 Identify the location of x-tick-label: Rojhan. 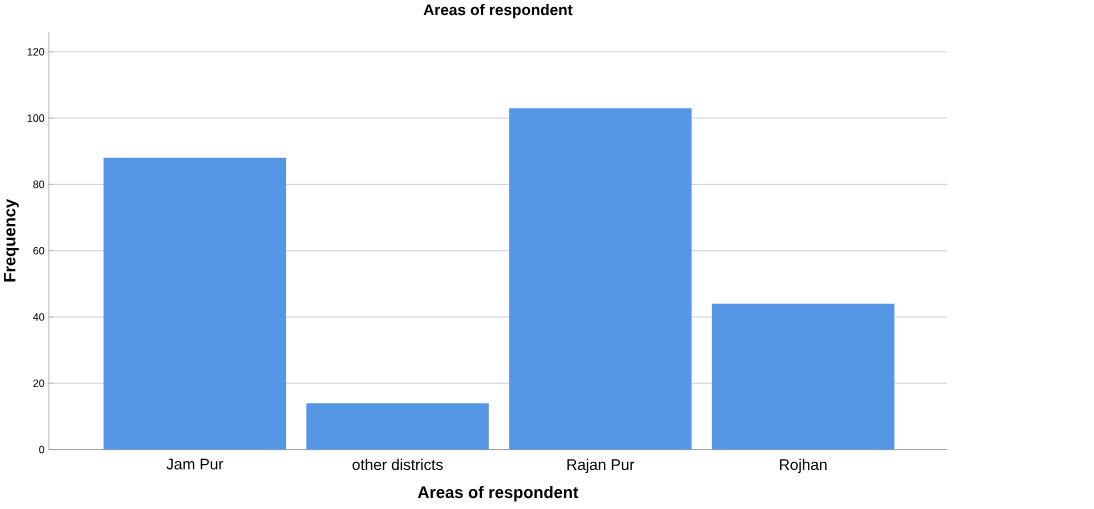
(803, 466).